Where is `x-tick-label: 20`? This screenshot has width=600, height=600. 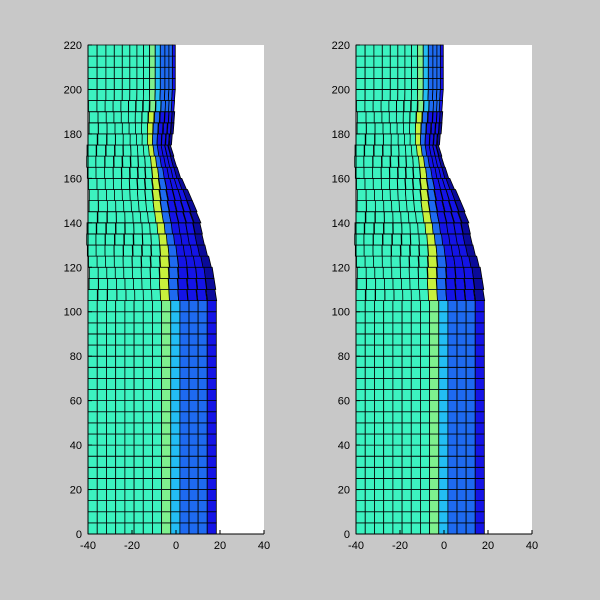 x-tick-label: 20 is located at coordinates (488, 546).